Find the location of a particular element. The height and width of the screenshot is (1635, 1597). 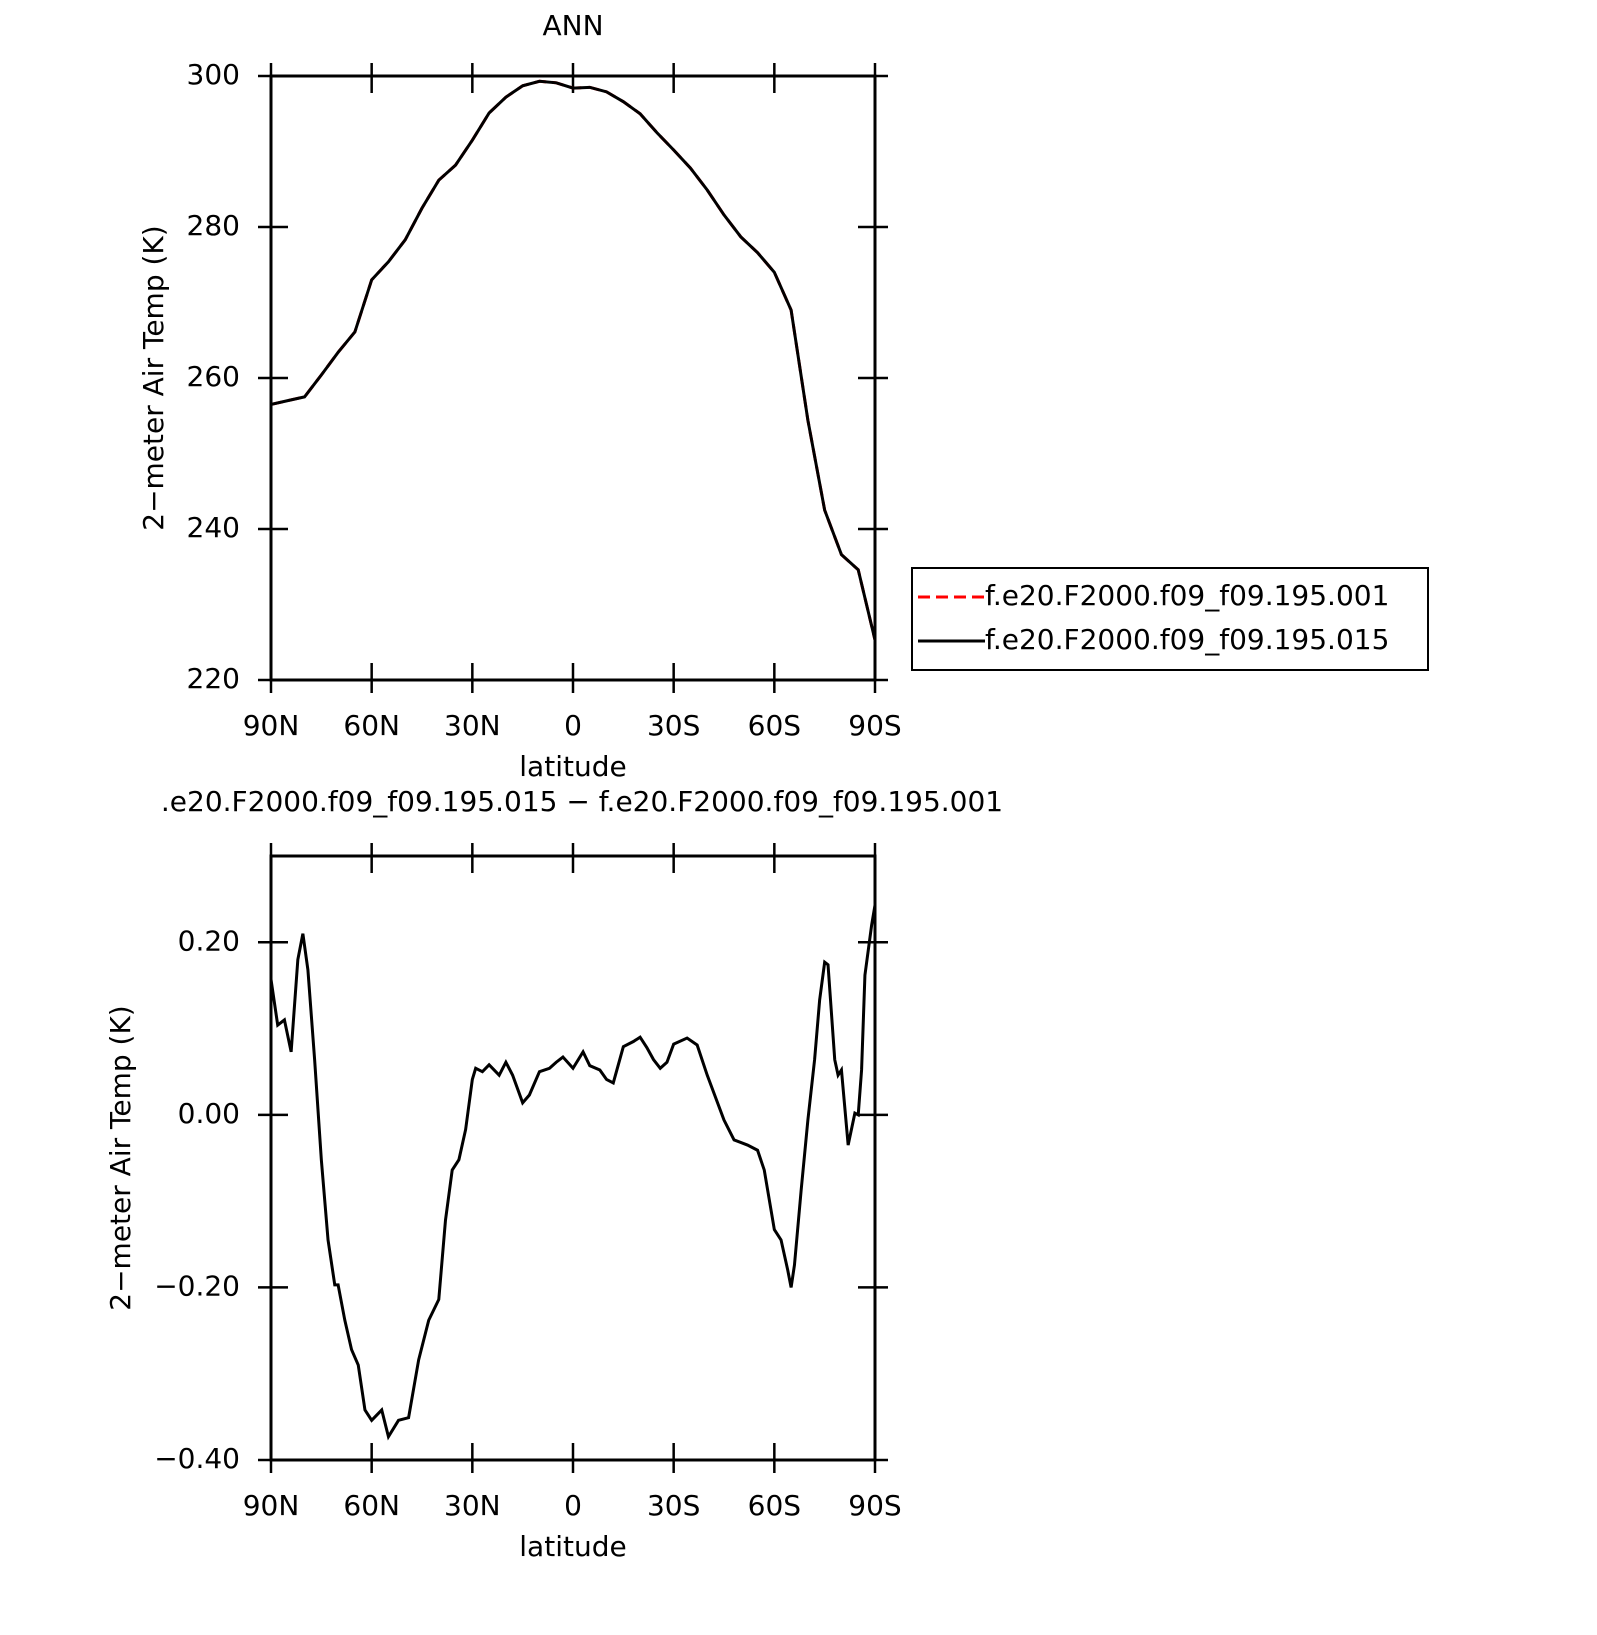

y-tick-label: 300 is located at coordinates (213, 74).